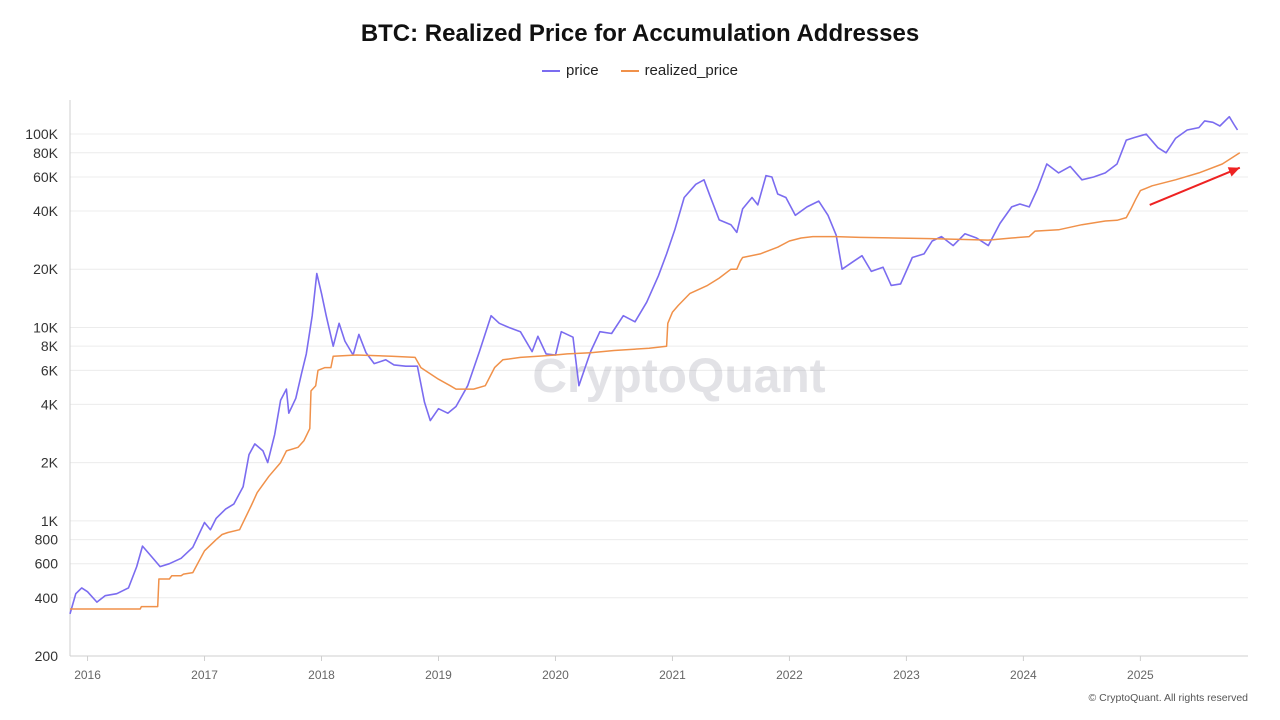 The width and height of the screenshot is (1280, 720). I want to click on y-tick-label: 400, so click(47, 598).